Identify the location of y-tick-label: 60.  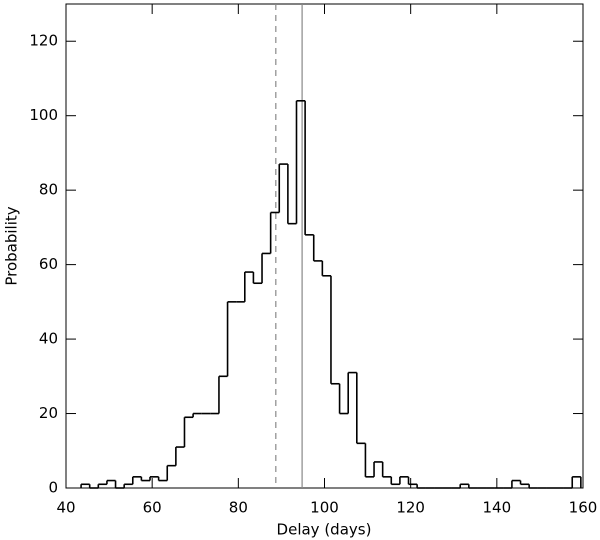
(48, 264).